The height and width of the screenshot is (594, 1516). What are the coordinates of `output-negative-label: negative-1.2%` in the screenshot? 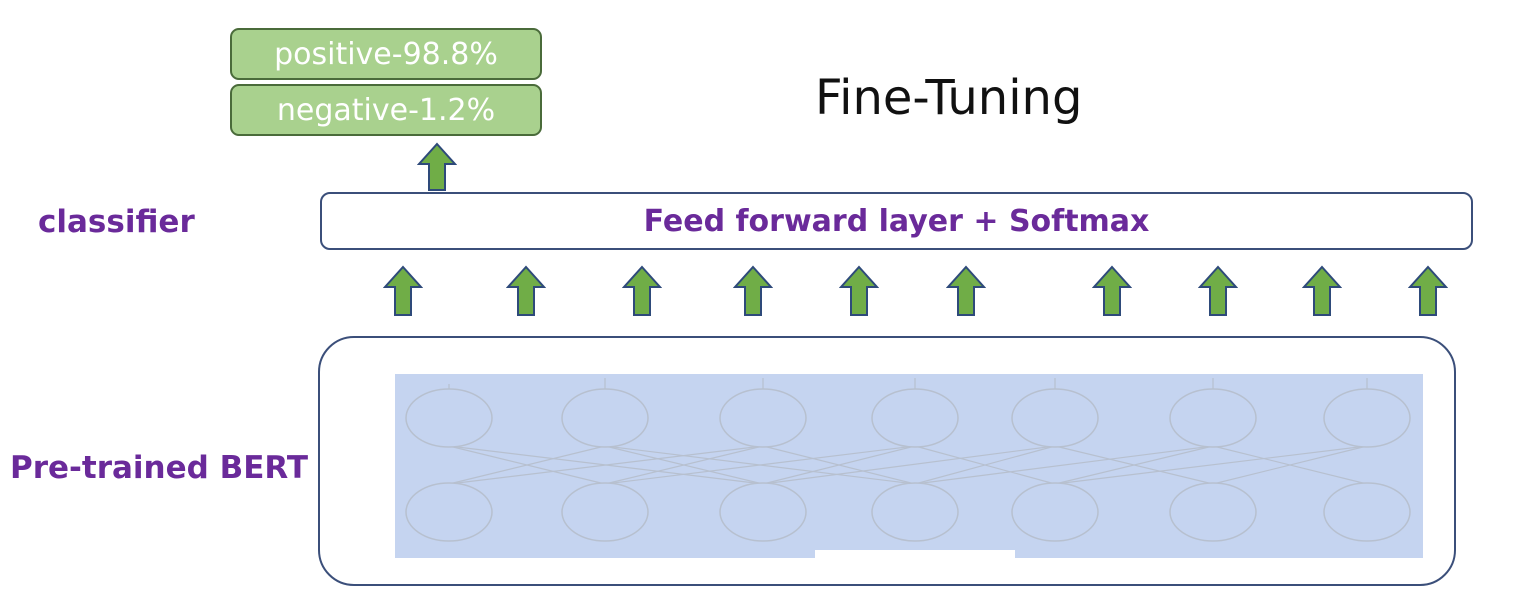 It's located at (386, 110).